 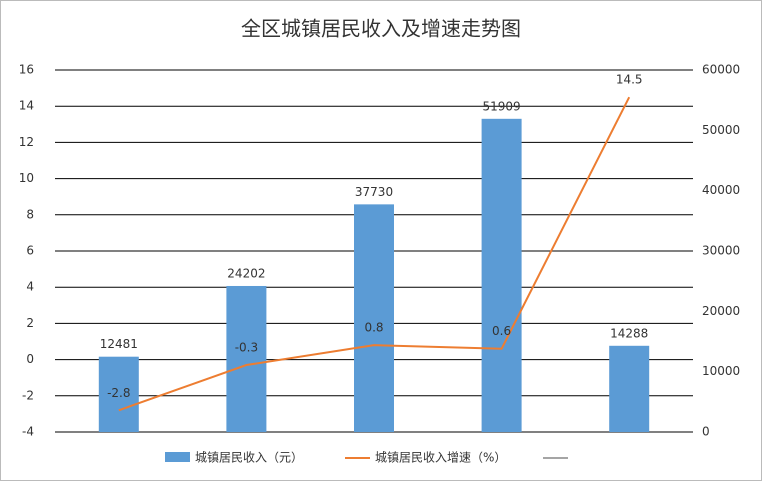 What do you see at coordinates (629, 333) in the screenshot?
I see `data-label: 14288` at bounding box center [629, 333].